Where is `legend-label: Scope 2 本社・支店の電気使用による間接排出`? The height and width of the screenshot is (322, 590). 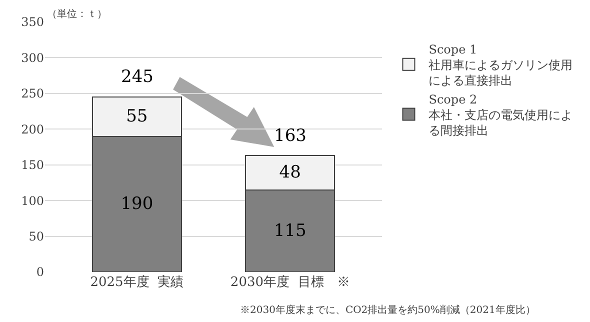 legend-label: Scope 2 本社・支店の電気使用による間接排出 is located at coordinates (500, 115).